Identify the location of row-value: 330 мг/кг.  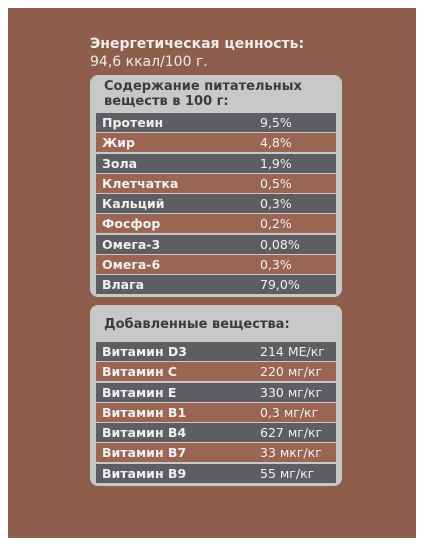
(291, 392).